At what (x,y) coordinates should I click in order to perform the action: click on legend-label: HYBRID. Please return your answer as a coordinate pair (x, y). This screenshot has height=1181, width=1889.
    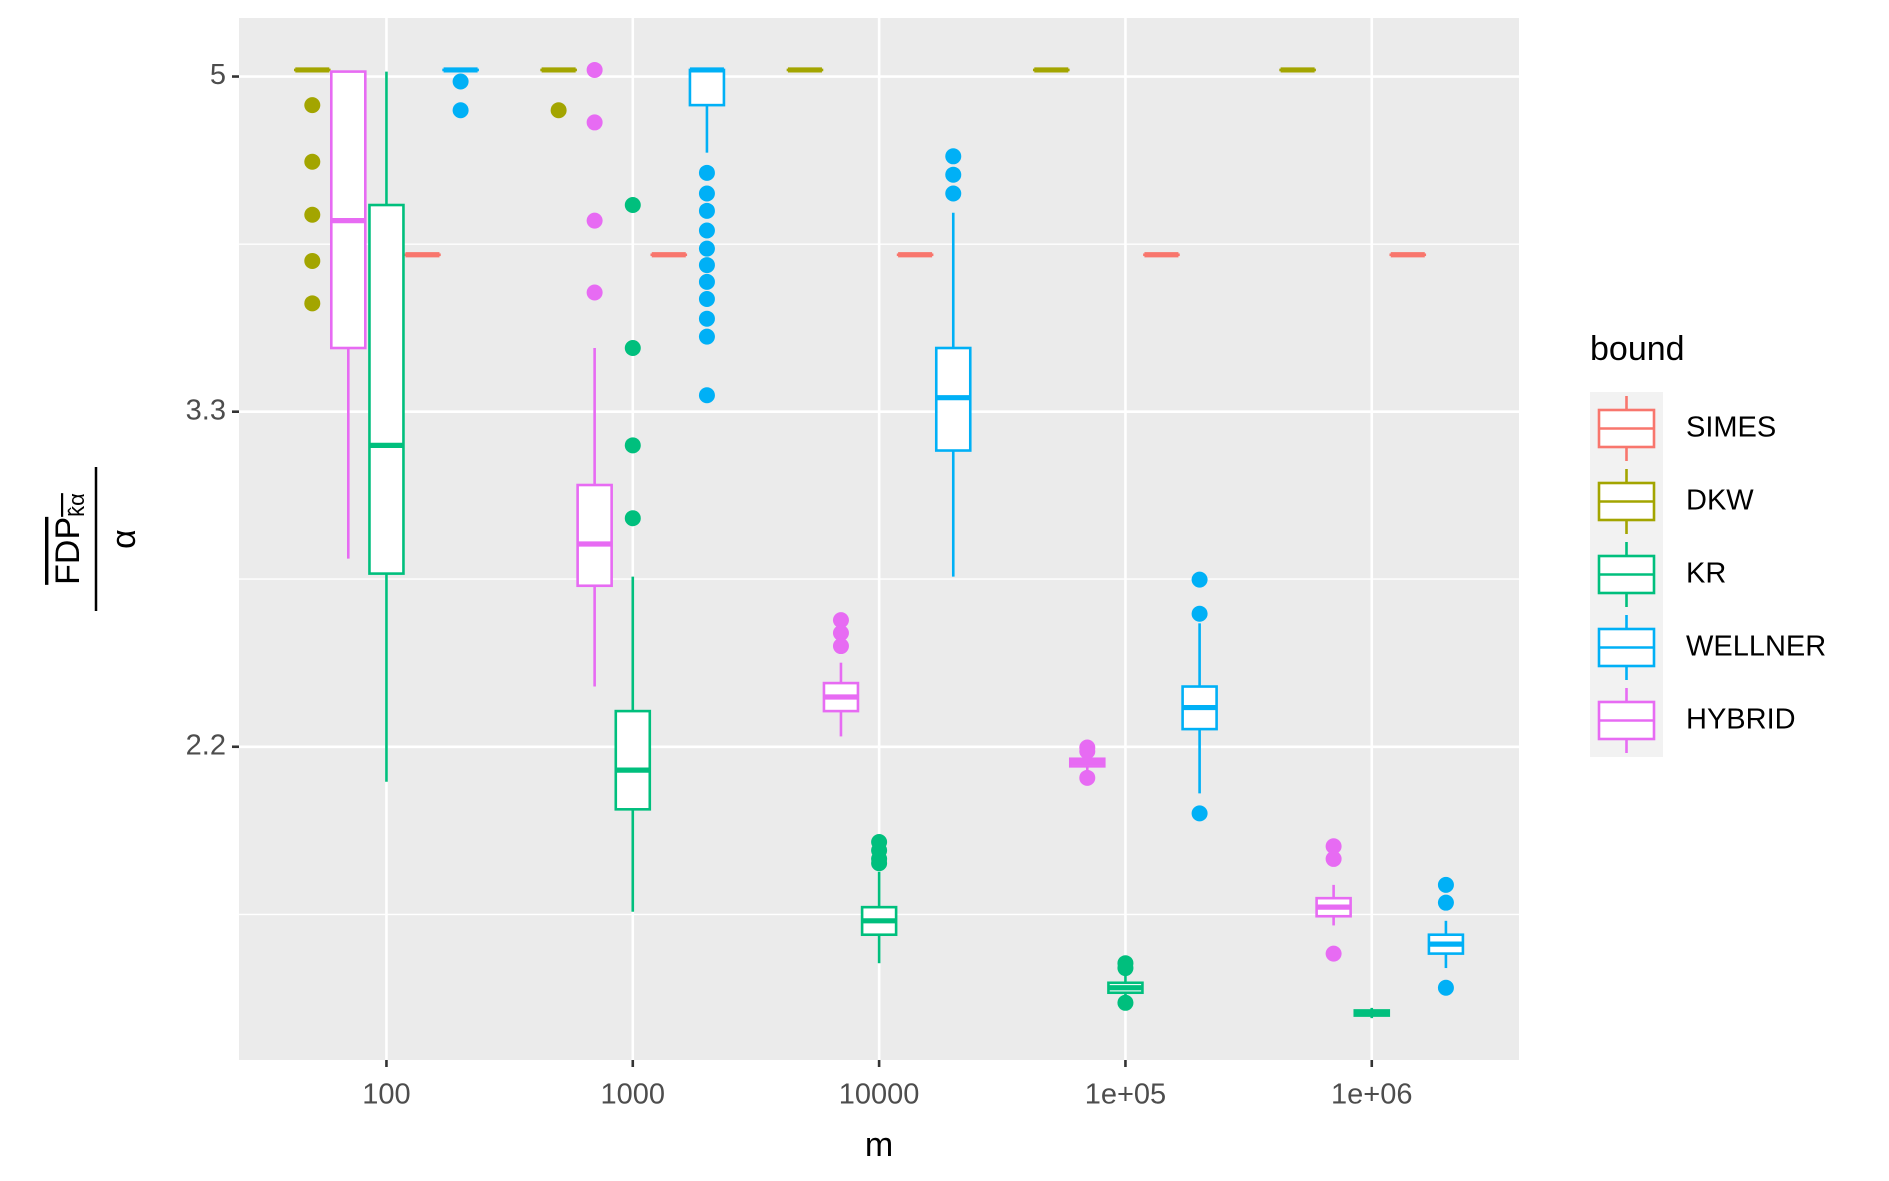
    Looking at the image, I should click on (1741, 720).